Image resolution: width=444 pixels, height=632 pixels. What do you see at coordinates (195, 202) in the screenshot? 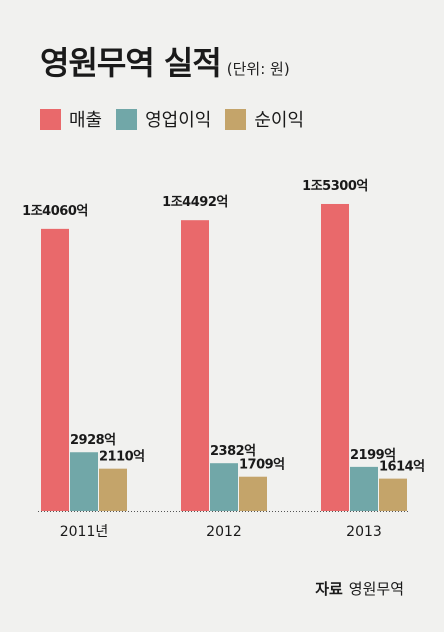
I see `data-label-revenue-2: 1조4492억` at bounding box center [195, 202].